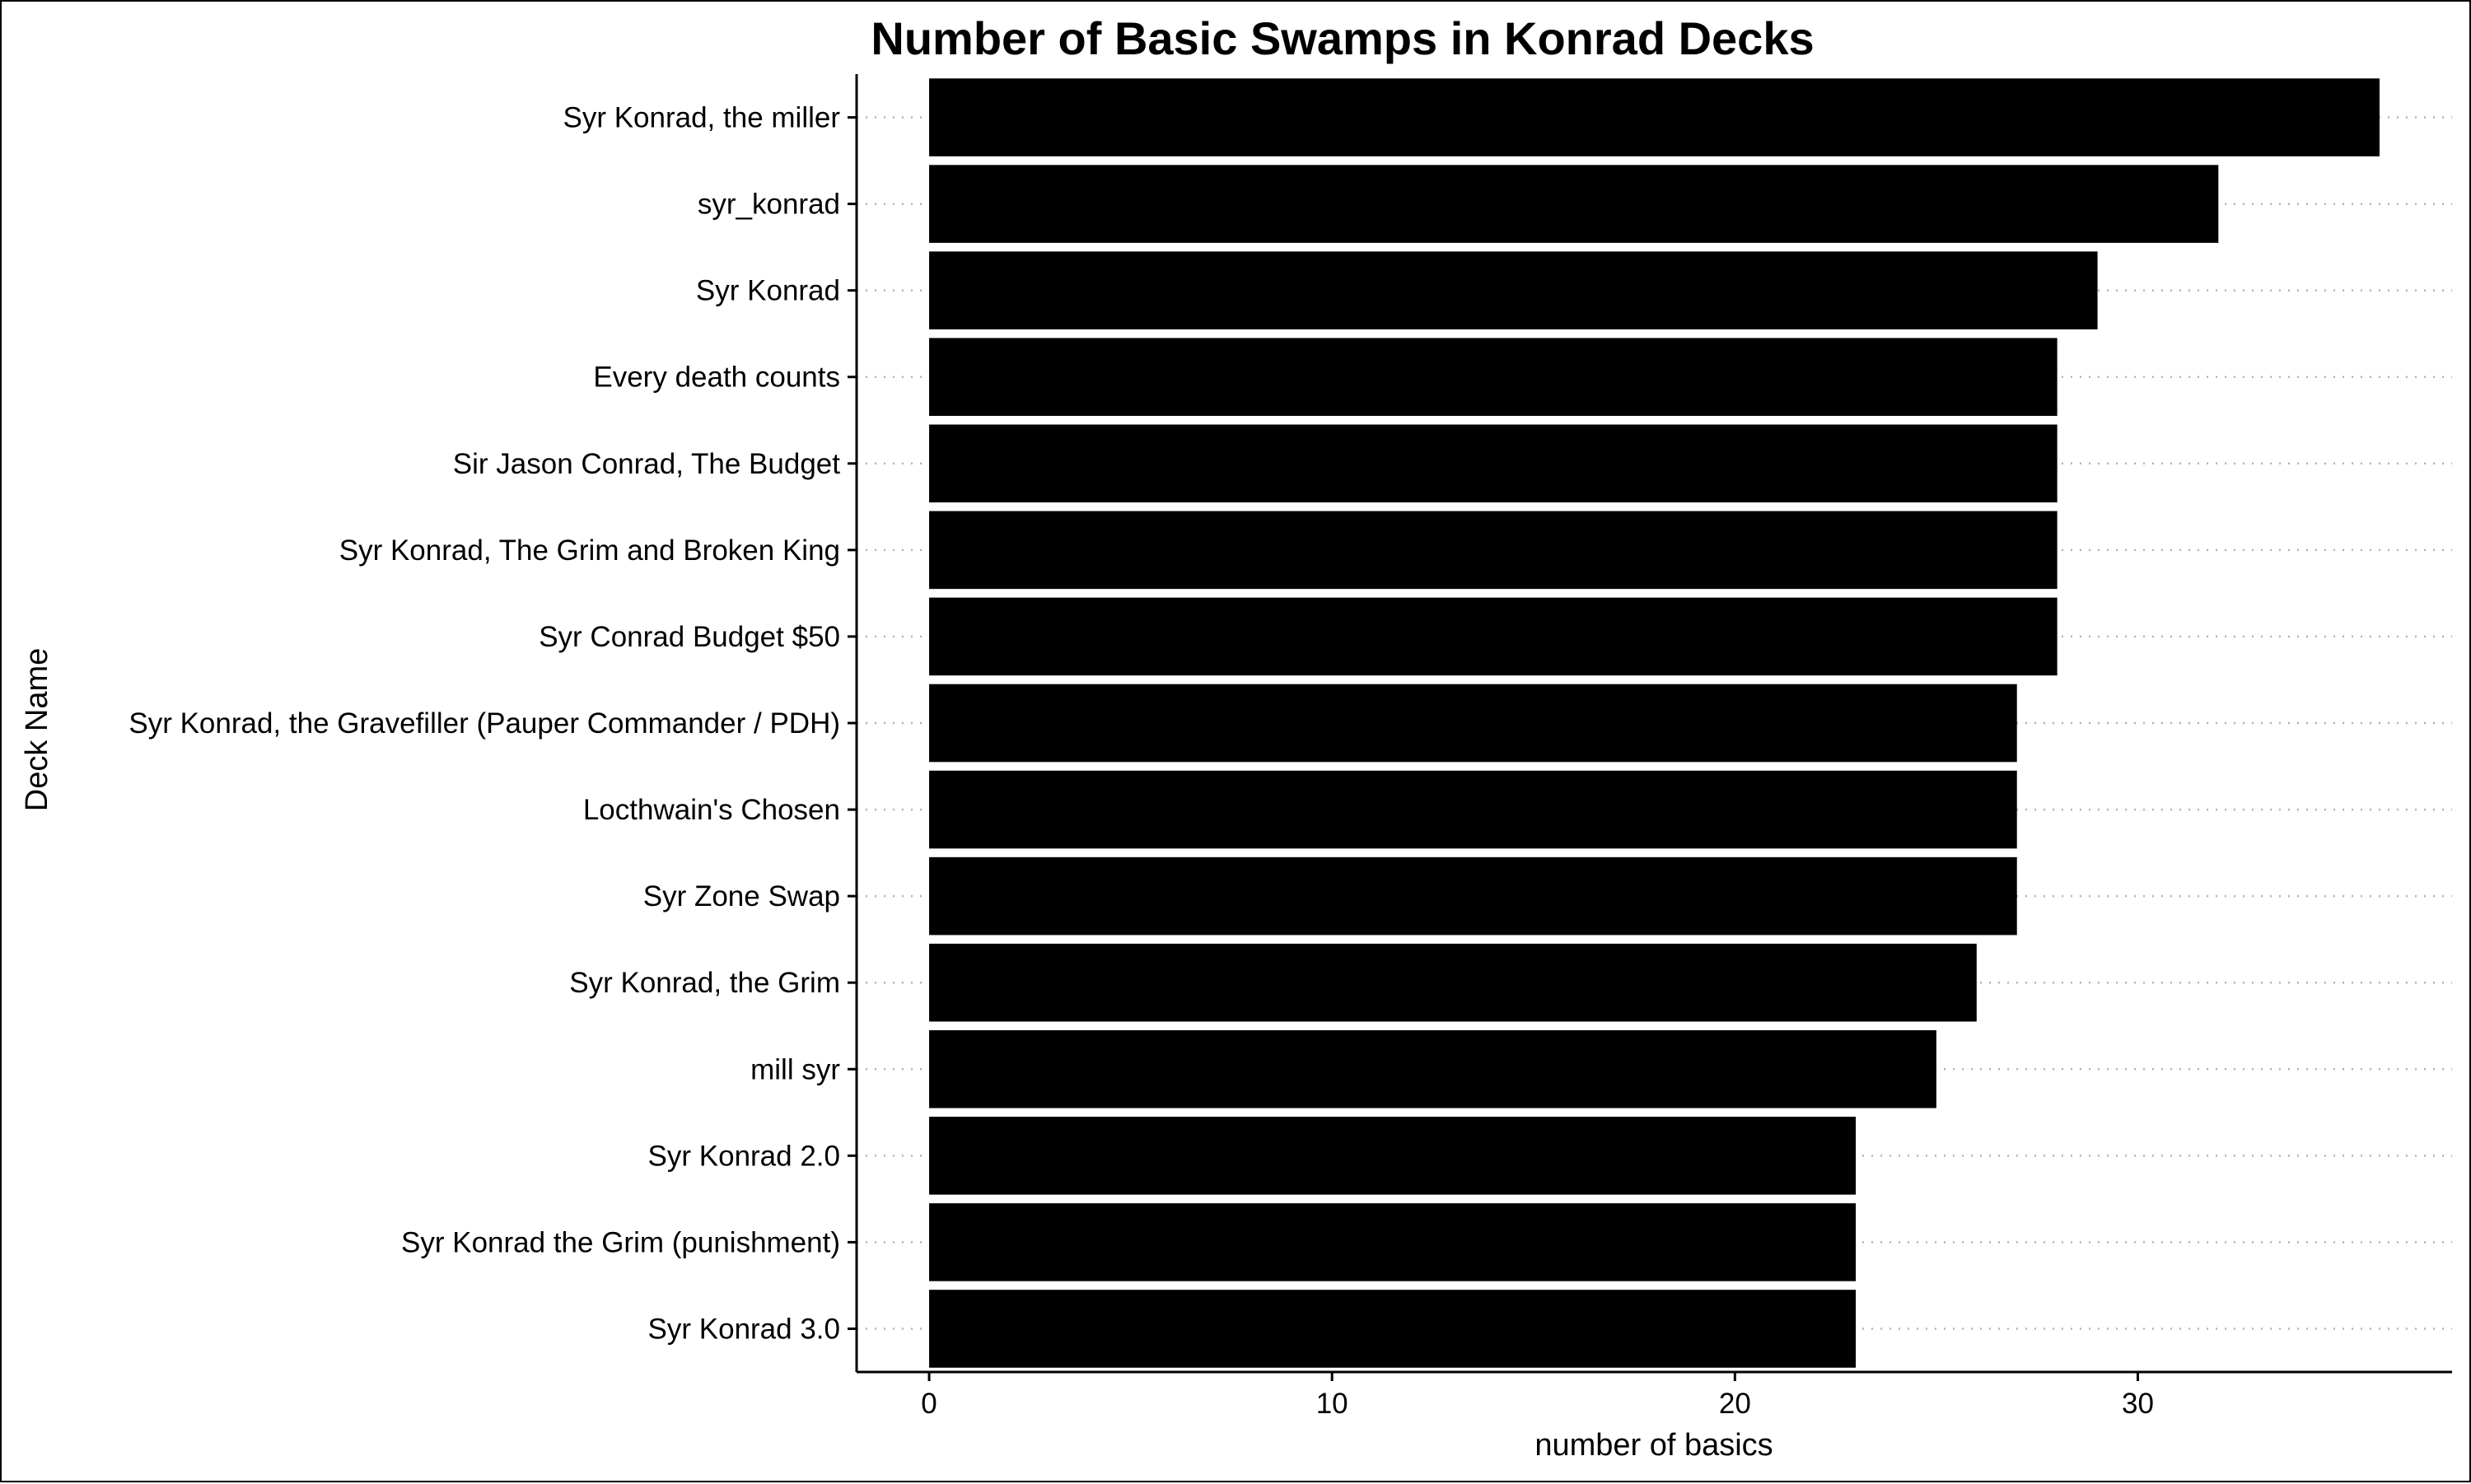 This screenshot has width=2471, height=1484. What do you see at coordinates (741, 896) in the screenshot?
I see `category-label: Syr Zone Swap` at bounding box center [741, 896].